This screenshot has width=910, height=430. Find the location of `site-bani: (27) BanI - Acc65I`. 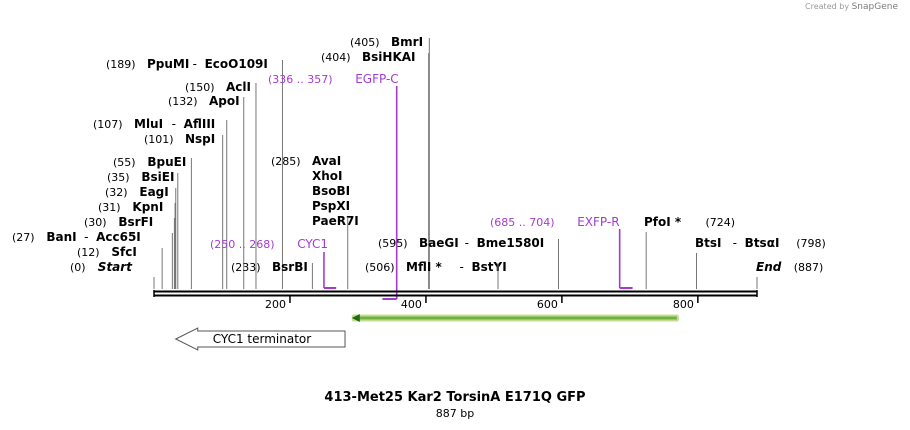

site-bani: (27) BanI - Acc65I is located at coordinates (92, 259).